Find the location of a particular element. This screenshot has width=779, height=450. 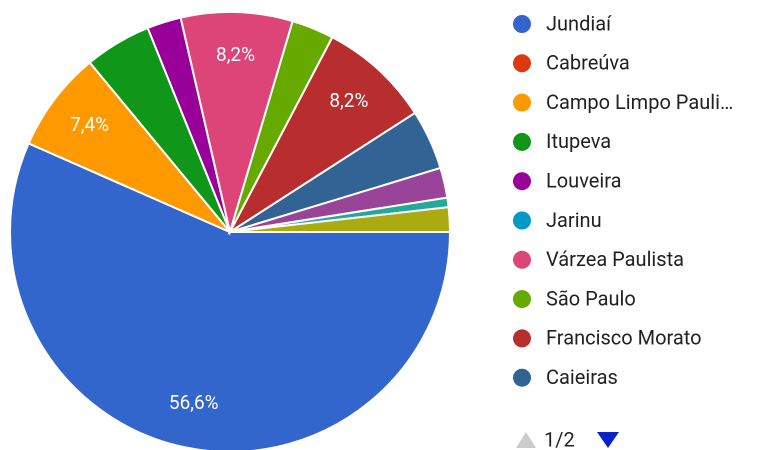

pager-label: 1/2 is located at coordinates (559, 438).